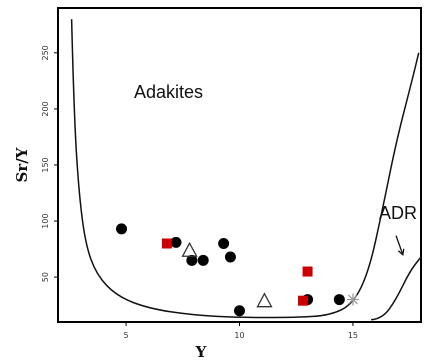  I want to click on y-tick-label: 250, so click(45, 52).